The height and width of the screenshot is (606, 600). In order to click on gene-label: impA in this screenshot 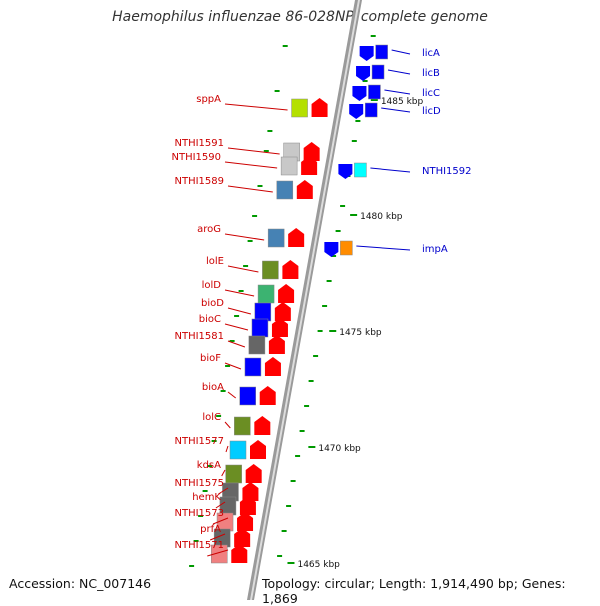, I will do `click(435, 249)`.